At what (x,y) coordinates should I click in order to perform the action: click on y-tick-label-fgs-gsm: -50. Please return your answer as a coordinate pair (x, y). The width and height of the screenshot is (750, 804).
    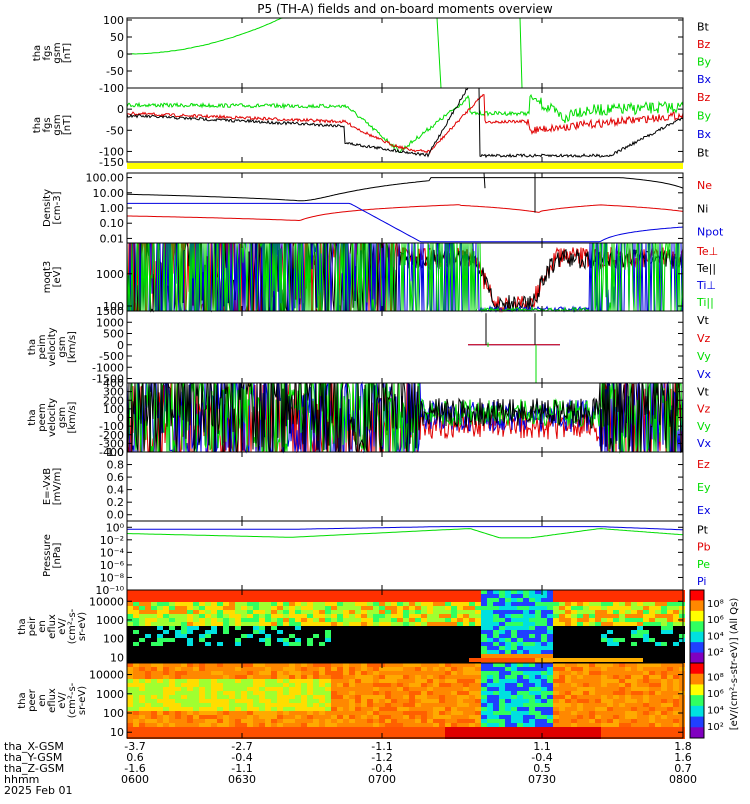
    Looking at the image, I should click on (115, 71).